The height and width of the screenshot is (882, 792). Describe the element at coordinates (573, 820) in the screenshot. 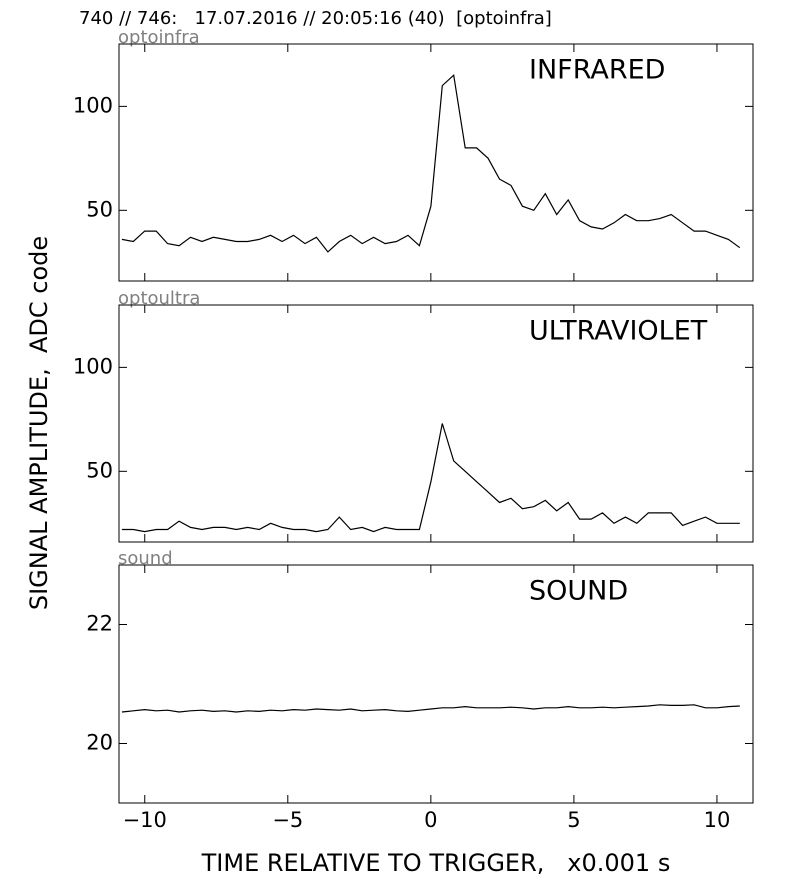

I see `x-tick-label: 5` at that location.